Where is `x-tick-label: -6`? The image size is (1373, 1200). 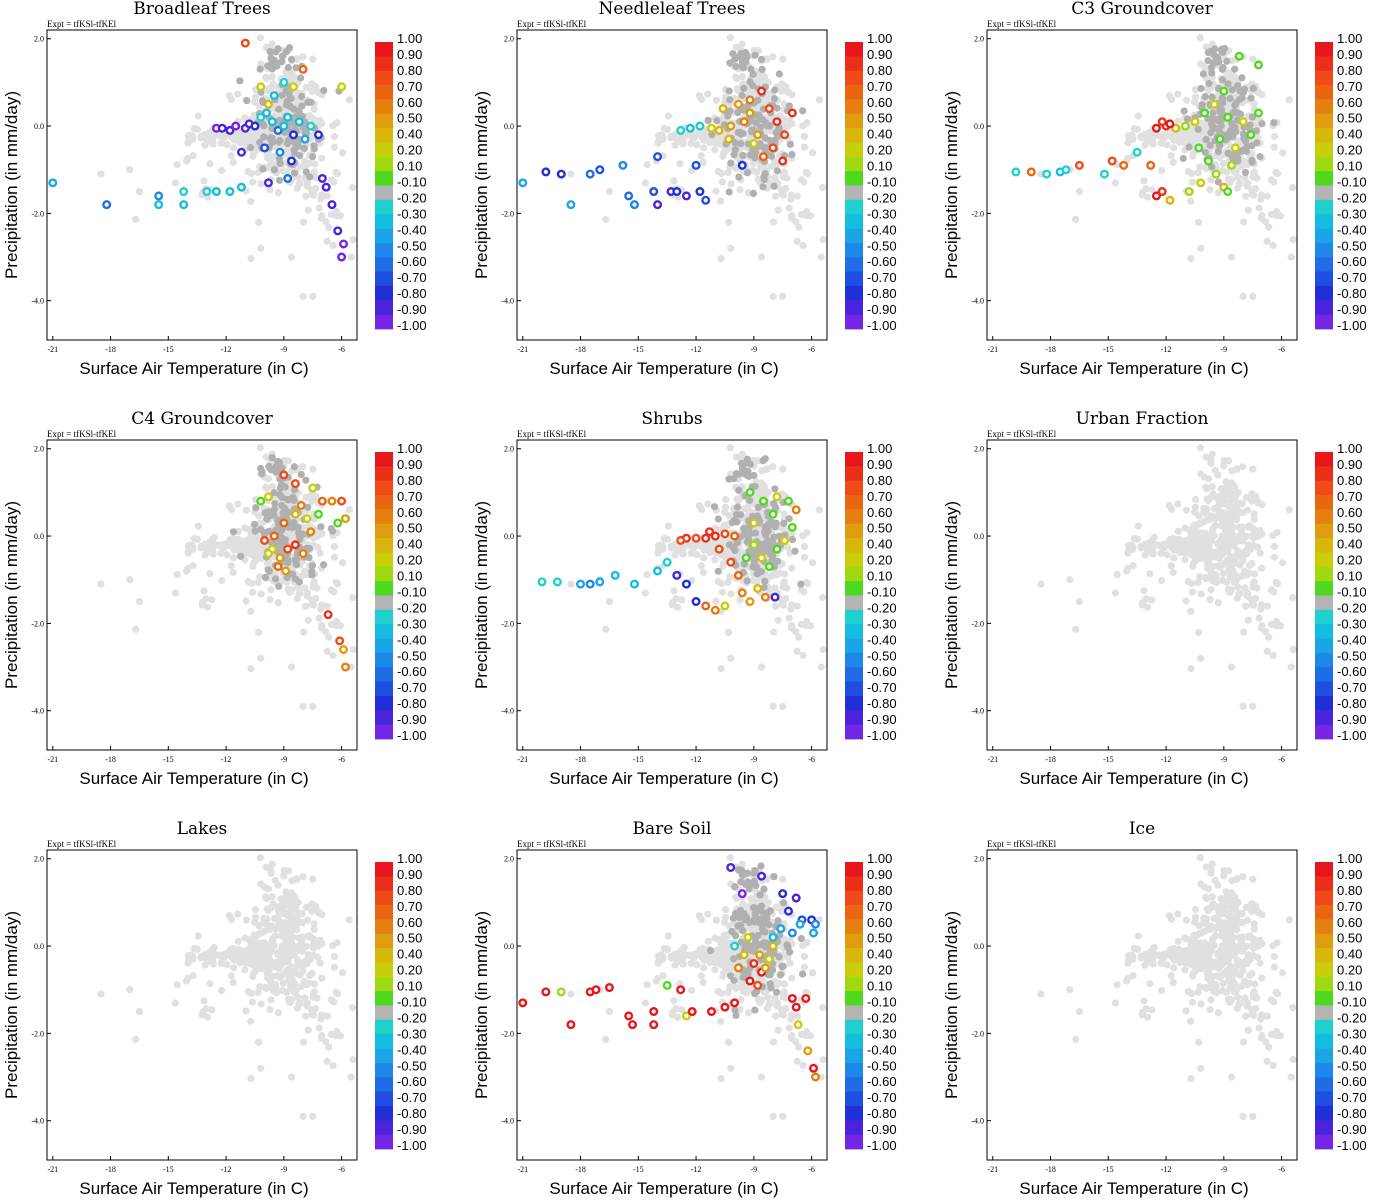 x-tick-label: -6 is located at coordinates (1281, 759).